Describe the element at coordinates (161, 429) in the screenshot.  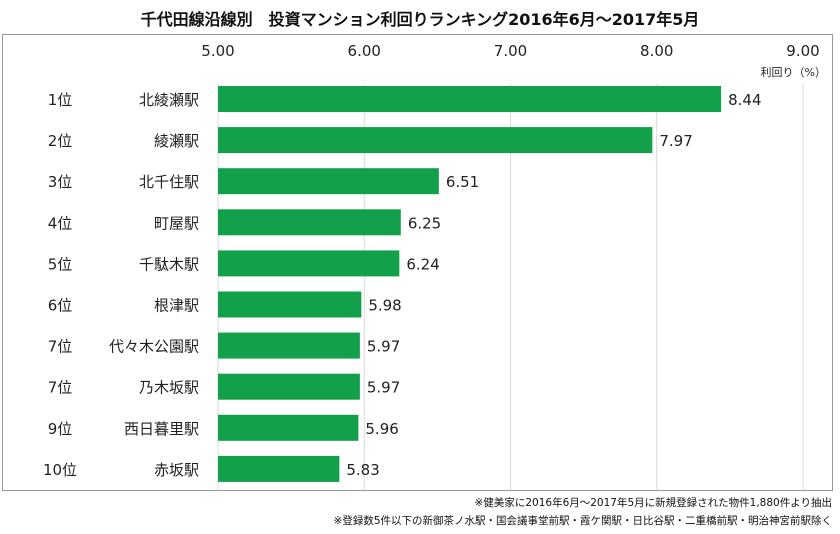
I see `station-label: 西日暮里駅` at that location.